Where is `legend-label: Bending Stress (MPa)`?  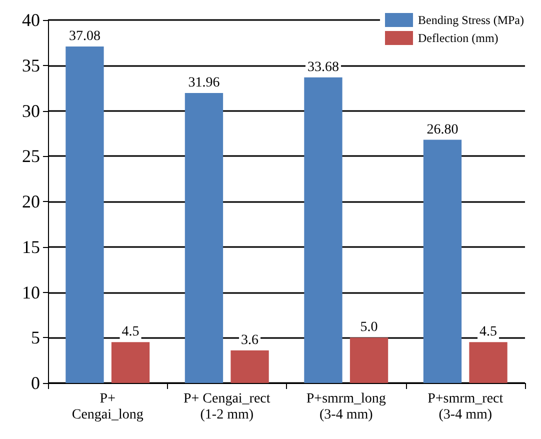 legend-label: Bending Stress (MPa) is located at coordinates (471, 20).